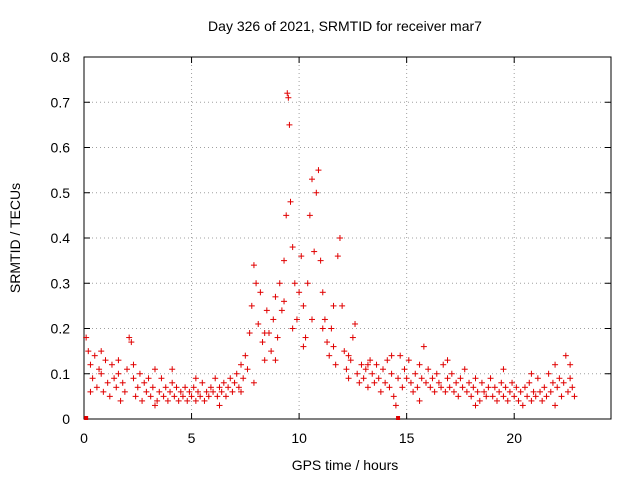  What do you see at coordinates (398, 418) in the screenshot?
I see `zero-value-marker` at bounding box center [398, 418].